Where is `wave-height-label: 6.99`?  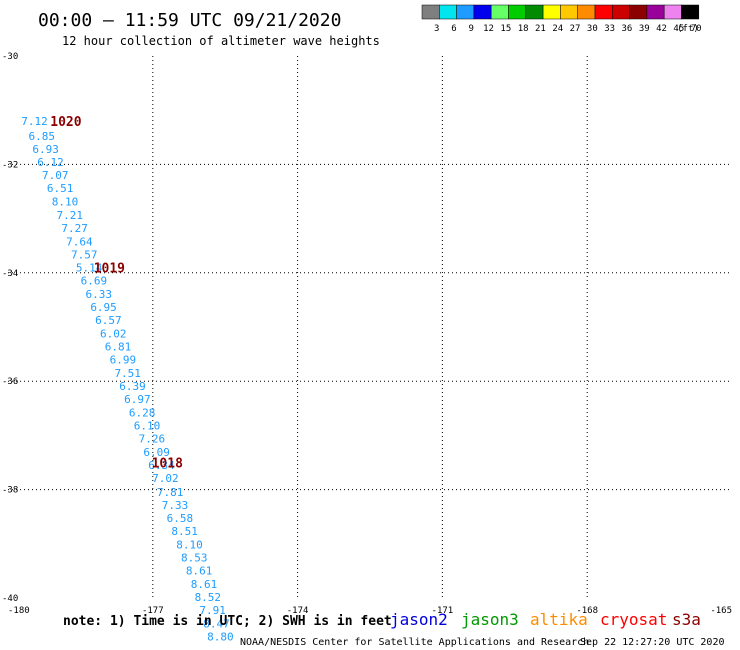
wave-height-label: 6.99 is located at coordinates (123, 360).